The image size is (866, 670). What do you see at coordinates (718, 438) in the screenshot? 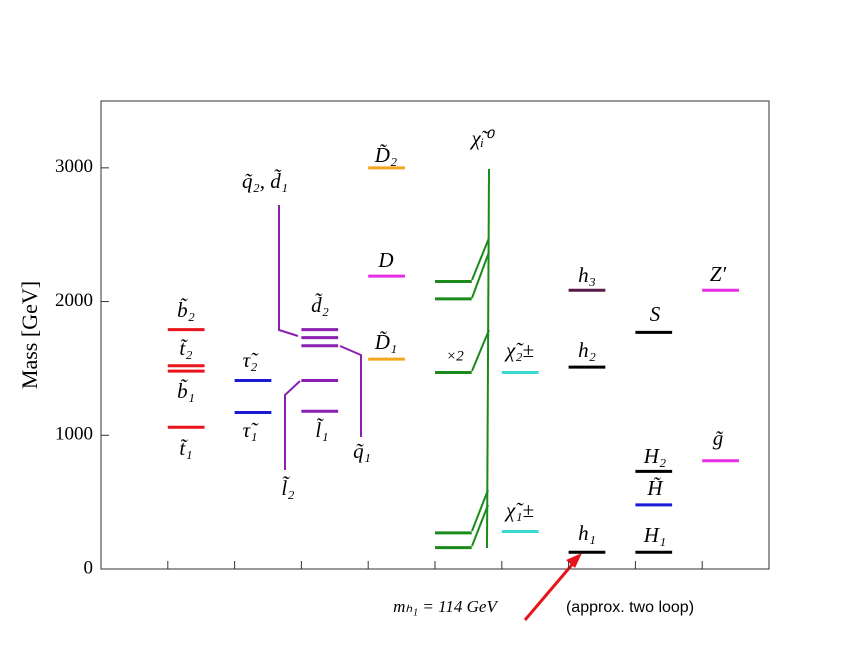
I see `level-label: g̃` at bounding box center [718, 438].